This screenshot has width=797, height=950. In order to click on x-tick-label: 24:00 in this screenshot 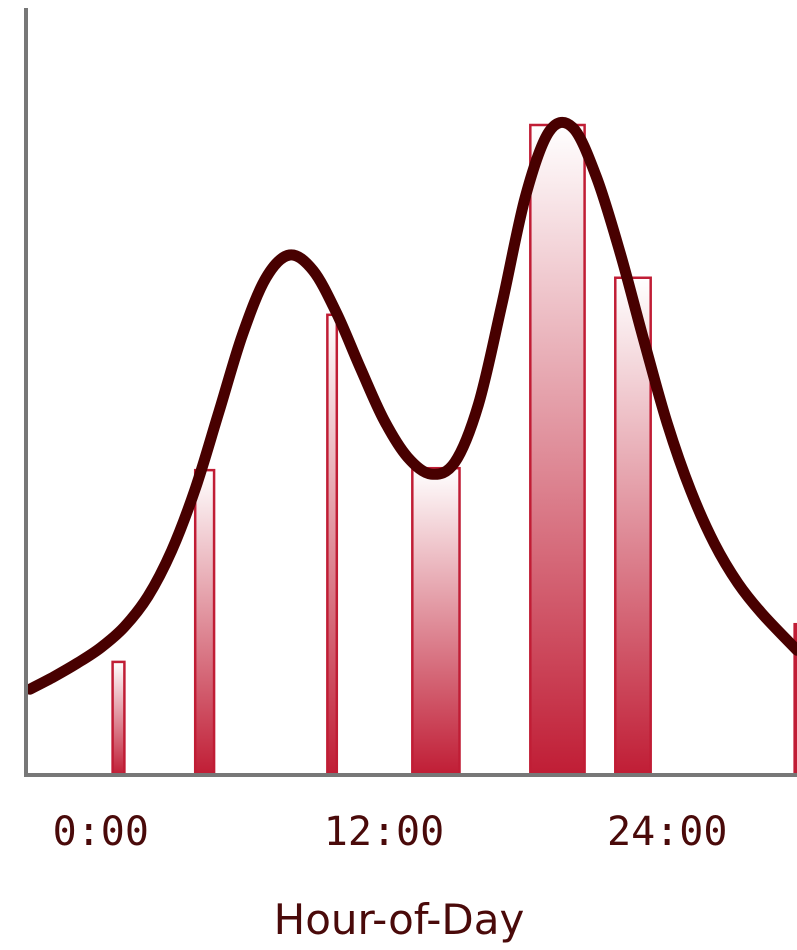, I will do `click(667, 832)`.